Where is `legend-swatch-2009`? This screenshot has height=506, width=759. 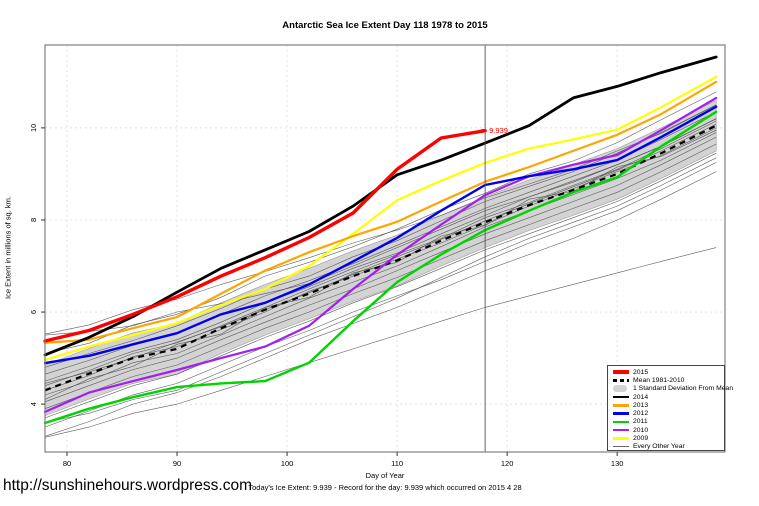 legend-swatch-2009 is located at coordinates (621, 438).